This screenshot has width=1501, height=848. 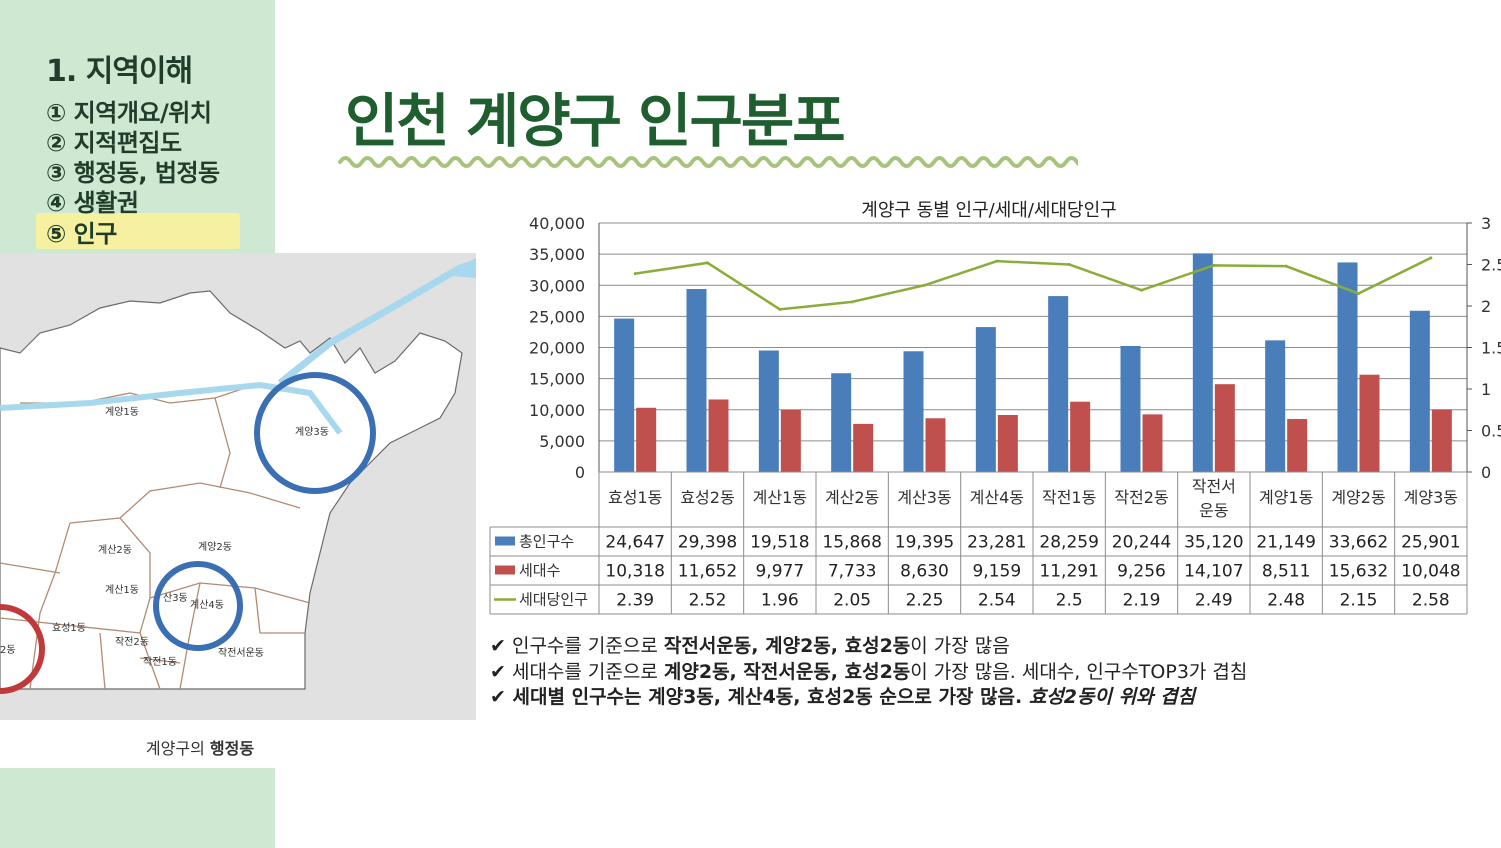 What do you see at coordinates (553, 600) in the screenshot?
I see `legend-label: 세대당인구` at bounding box center [553, 600].